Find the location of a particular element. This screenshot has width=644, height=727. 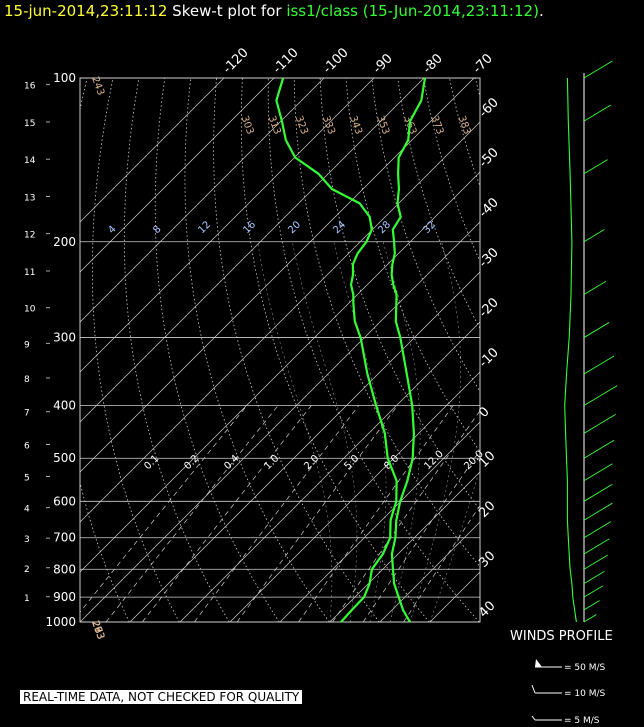

isotherm--110 is located at coordinates (177, 175).